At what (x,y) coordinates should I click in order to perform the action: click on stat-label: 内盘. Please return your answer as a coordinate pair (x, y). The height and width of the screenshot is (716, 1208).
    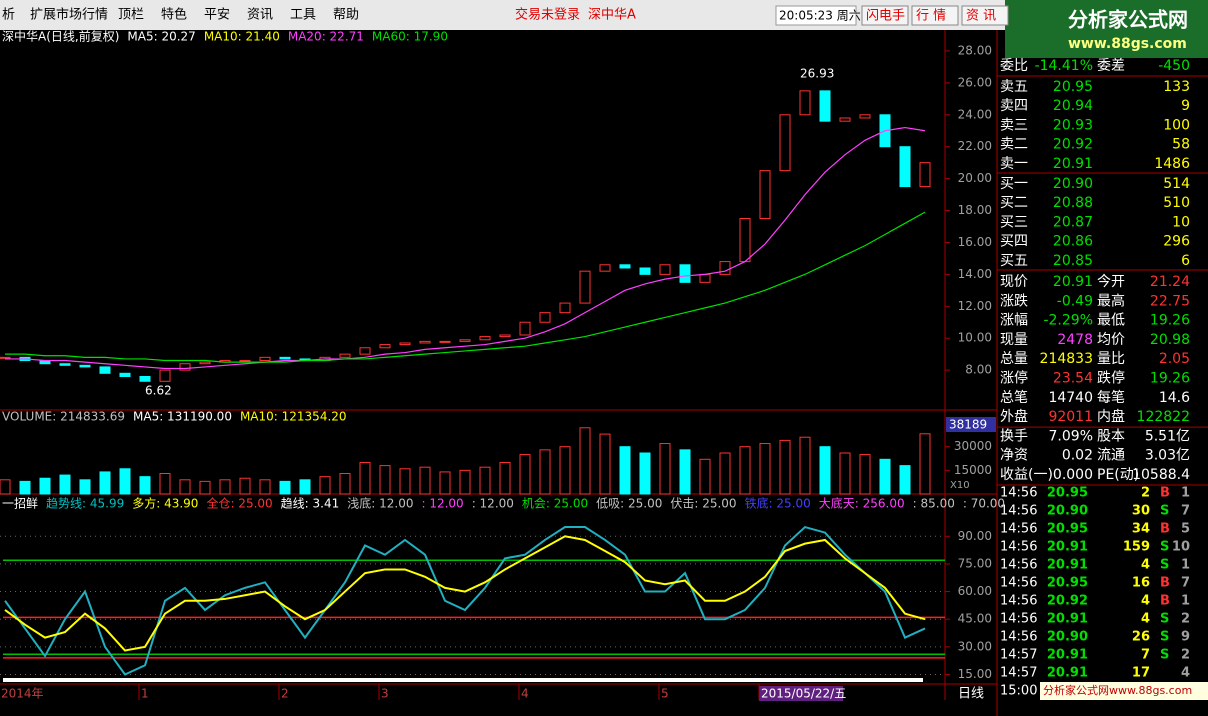
    Looking at the image, I should click on (1111, 416).